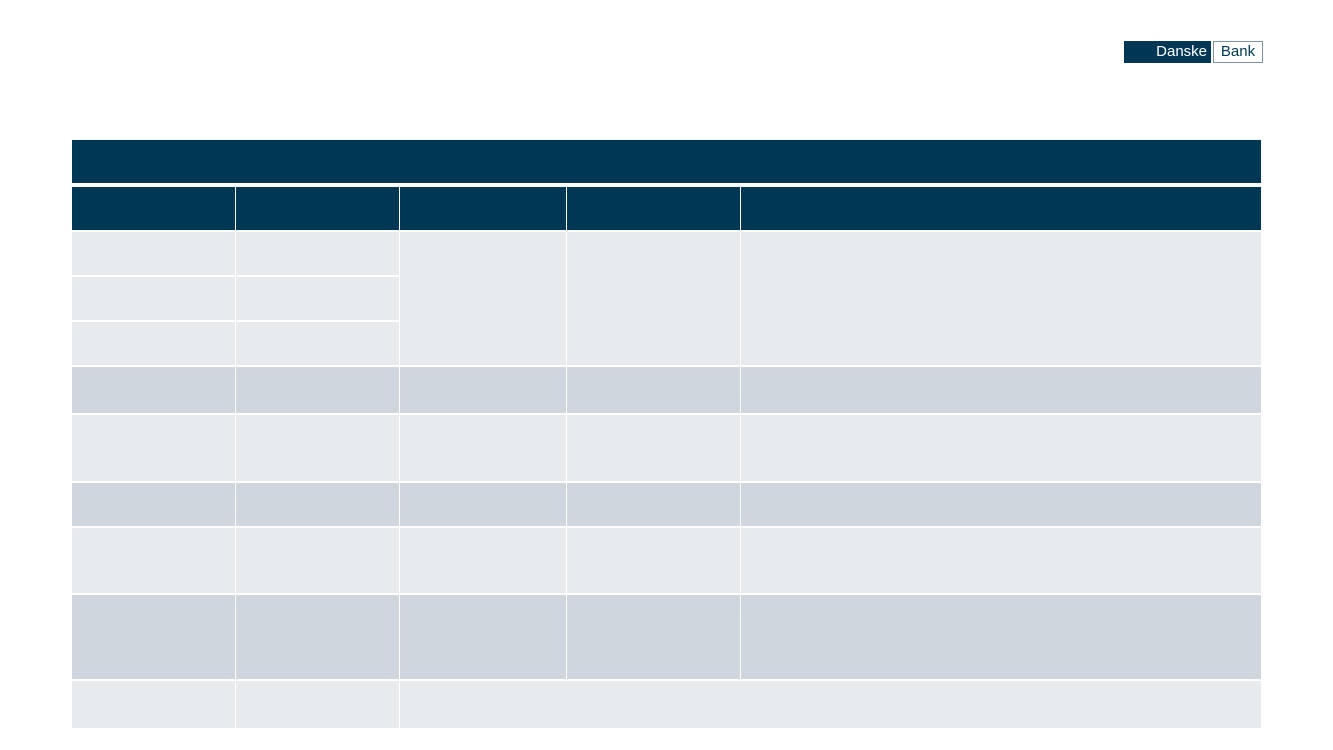 The width and height of the screenshot is (1333, 750). What do you see at coordinates (1238, 52) in the screenshot?
I see `logo-right: Bank` at bounding box center [1238, 52].